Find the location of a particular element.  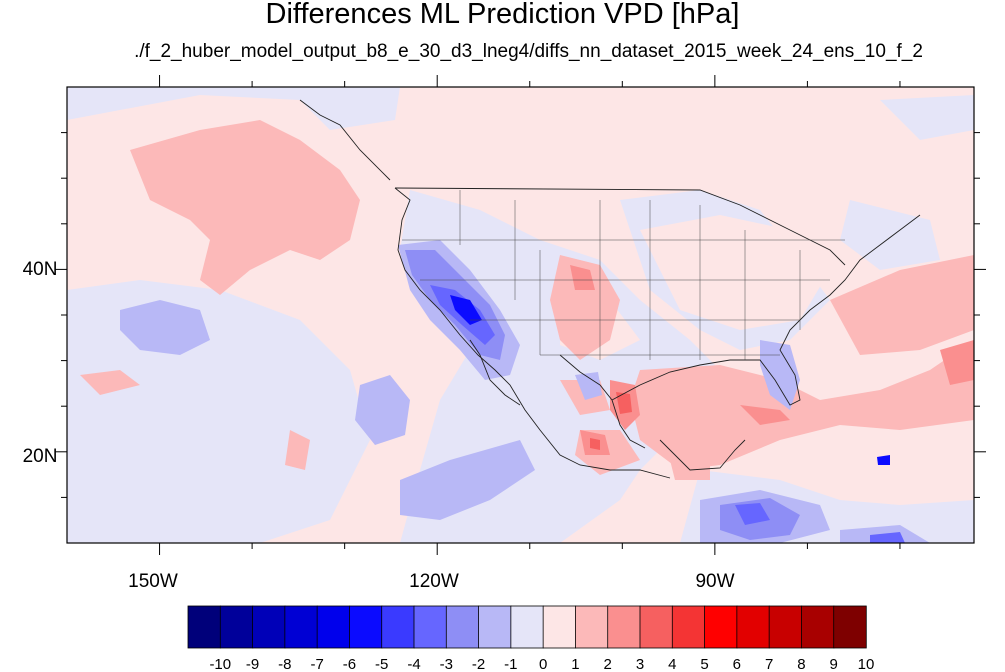

plot-title: Differences ML Prediction VPD [hPa] is located at coordinates (502, 15).